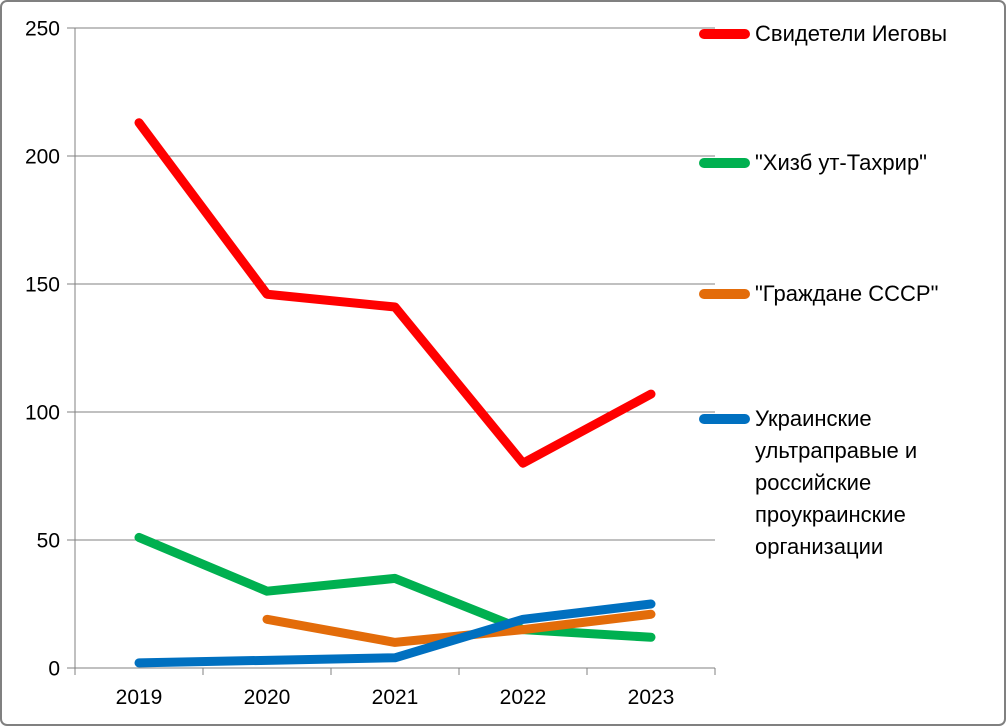  I want to click on y-axis-tick-label: 200, so click(42, 157).